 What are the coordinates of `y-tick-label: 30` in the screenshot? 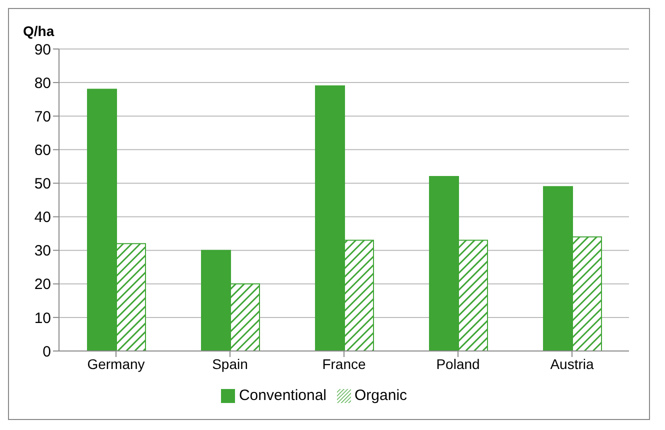 It's located at (42, 251).